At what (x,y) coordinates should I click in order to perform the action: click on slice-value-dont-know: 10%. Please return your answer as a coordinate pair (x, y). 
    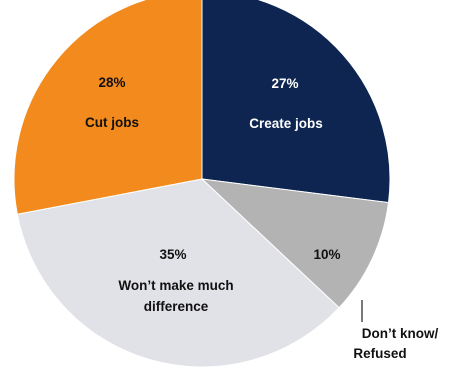
    Looking at the image, I should click on (326, 254).